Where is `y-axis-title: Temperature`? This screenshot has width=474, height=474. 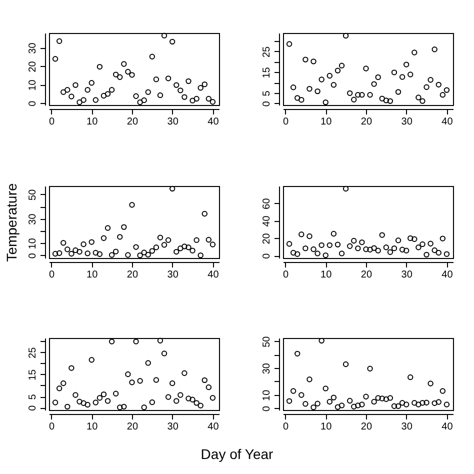 y-axis-title: Temperature is located at coordinates (12, 222).